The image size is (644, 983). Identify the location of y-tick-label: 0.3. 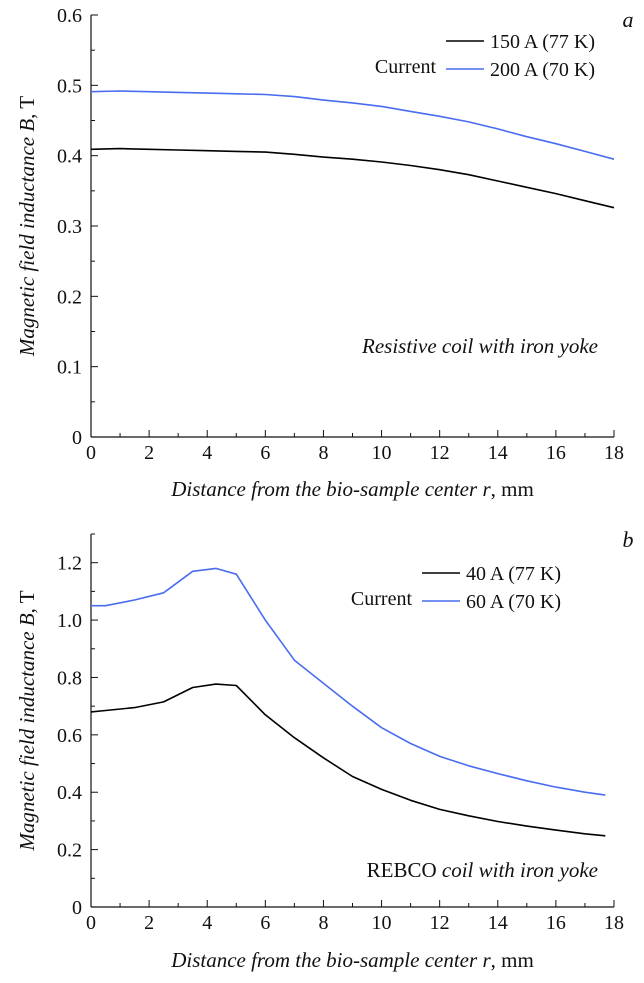
(69, 227).